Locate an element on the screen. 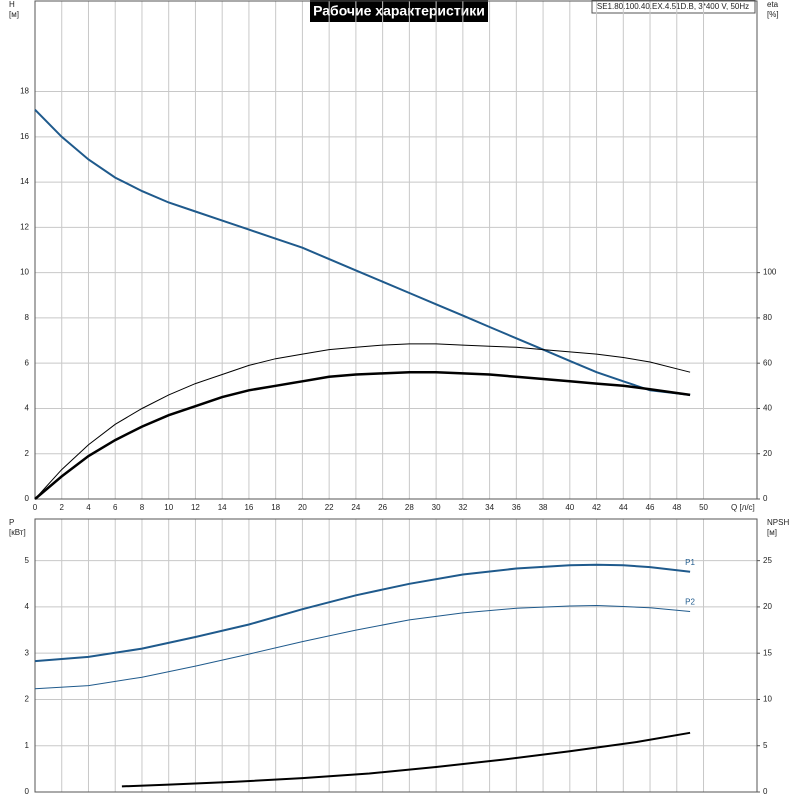 Image resolution: width=800 pixels, height=805 pixels. x-tick-label: 50 is located at coordinates (703, 507).